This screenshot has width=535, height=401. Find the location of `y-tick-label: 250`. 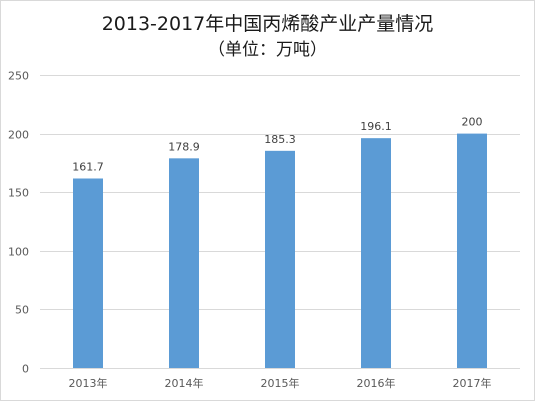

y-tick-label: 250 is located at coordinates (18, 76).